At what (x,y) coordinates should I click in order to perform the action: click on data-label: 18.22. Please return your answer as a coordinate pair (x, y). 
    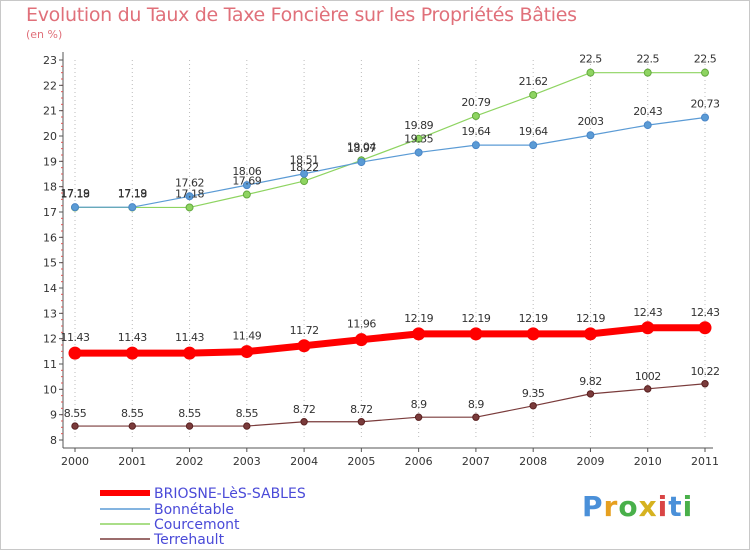
    Looking at the image, I should click on (304, 167).